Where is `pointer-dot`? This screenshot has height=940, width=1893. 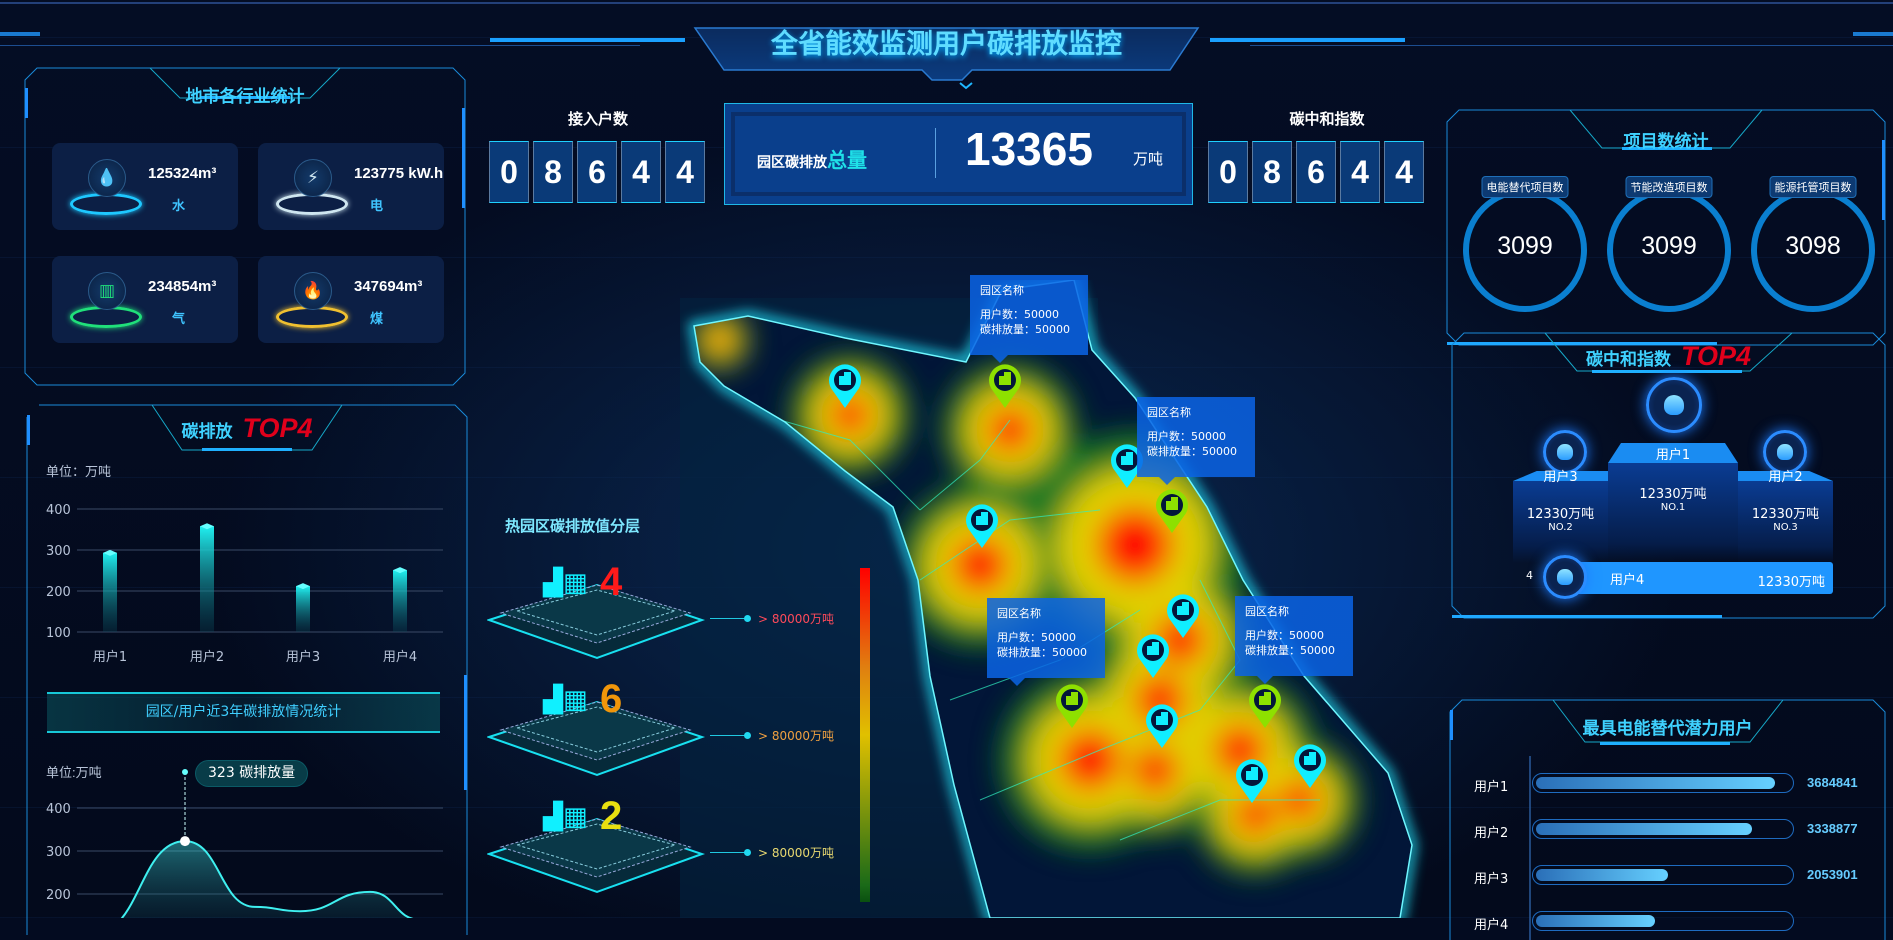 pointer-dot is located at coordinates (185, 772).